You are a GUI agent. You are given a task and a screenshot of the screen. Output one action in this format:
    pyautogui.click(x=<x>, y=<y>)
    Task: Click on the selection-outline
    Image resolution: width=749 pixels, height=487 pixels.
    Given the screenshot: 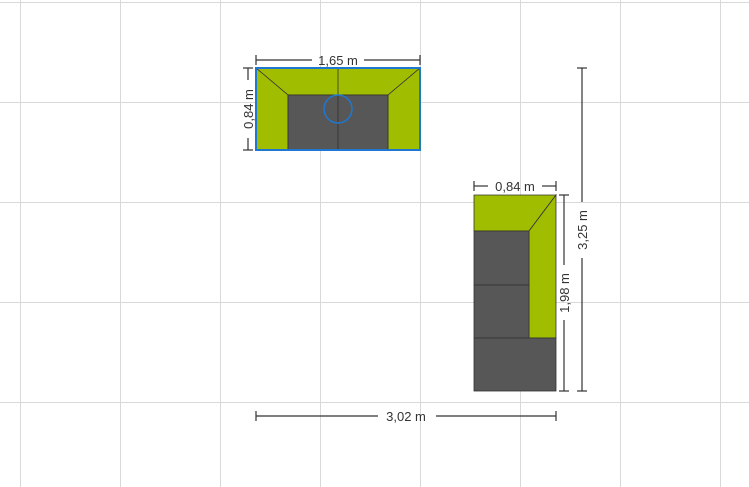 What is the action you would take?
    pyautogui.click(x=338, y=109)
    